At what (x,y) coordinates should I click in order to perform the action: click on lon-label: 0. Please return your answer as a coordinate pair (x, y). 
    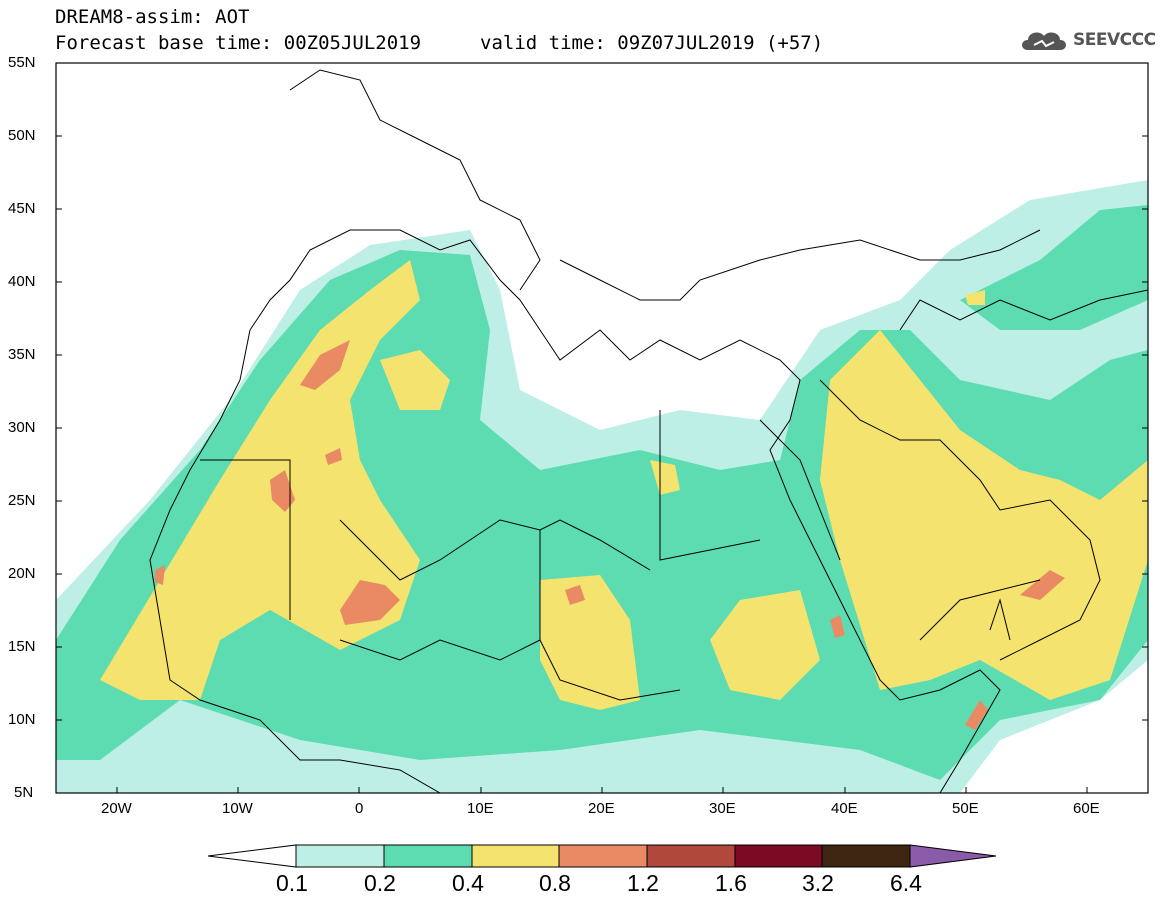
    Looking at the image, I should click on (359, 808).